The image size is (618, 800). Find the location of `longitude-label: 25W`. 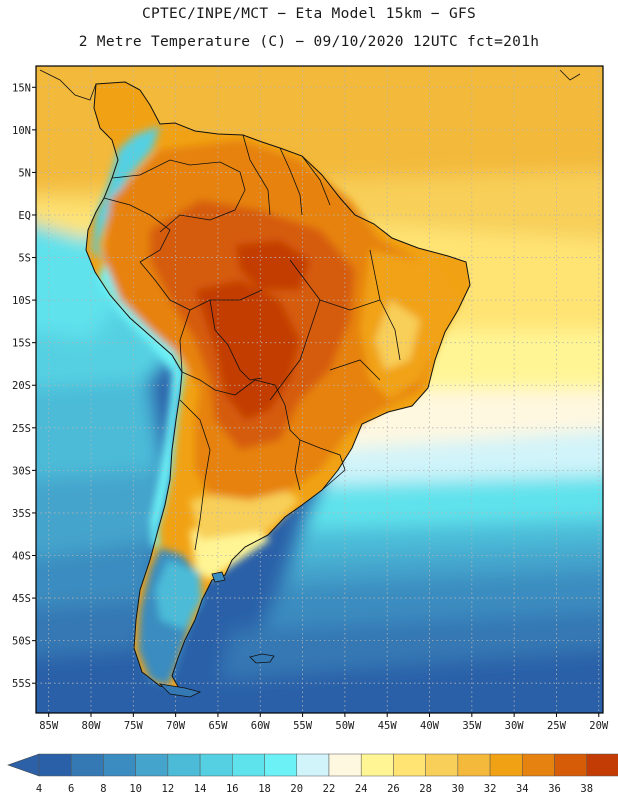

longitude-label: 25W is located at coordinates (557, 726).